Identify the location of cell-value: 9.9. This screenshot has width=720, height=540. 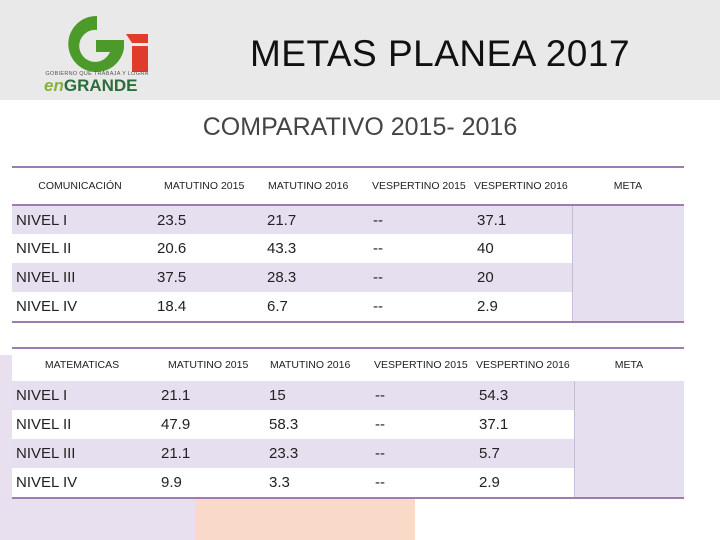
(206, 483).